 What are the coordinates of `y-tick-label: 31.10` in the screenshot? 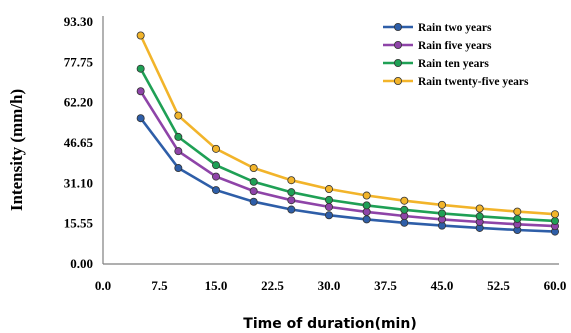 It's located at (78, 182).